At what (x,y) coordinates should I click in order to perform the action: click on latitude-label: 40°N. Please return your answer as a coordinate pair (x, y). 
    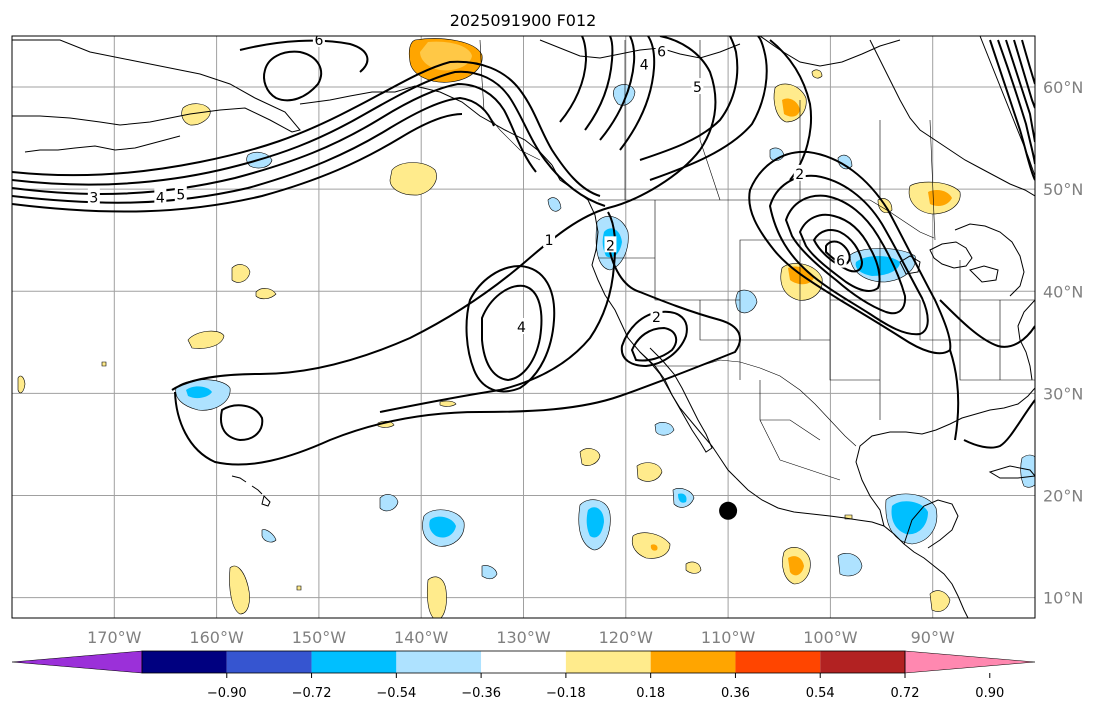
    Looking at the image, I should click on (1063, 291).